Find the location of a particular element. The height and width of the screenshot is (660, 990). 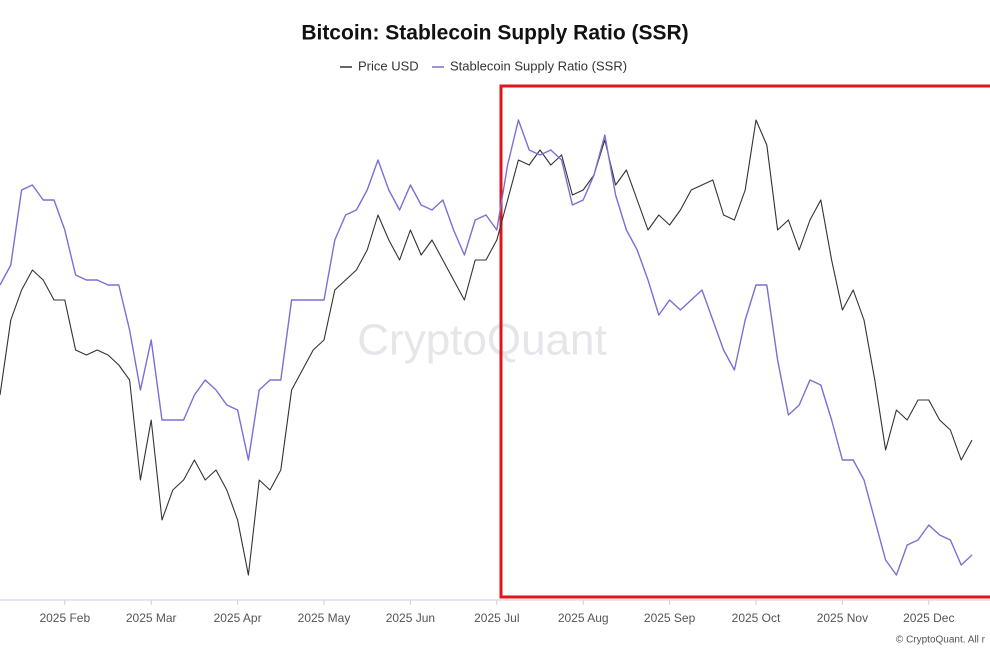

x-tick-label: 2025 Dec is located at coordinates (928, 618).